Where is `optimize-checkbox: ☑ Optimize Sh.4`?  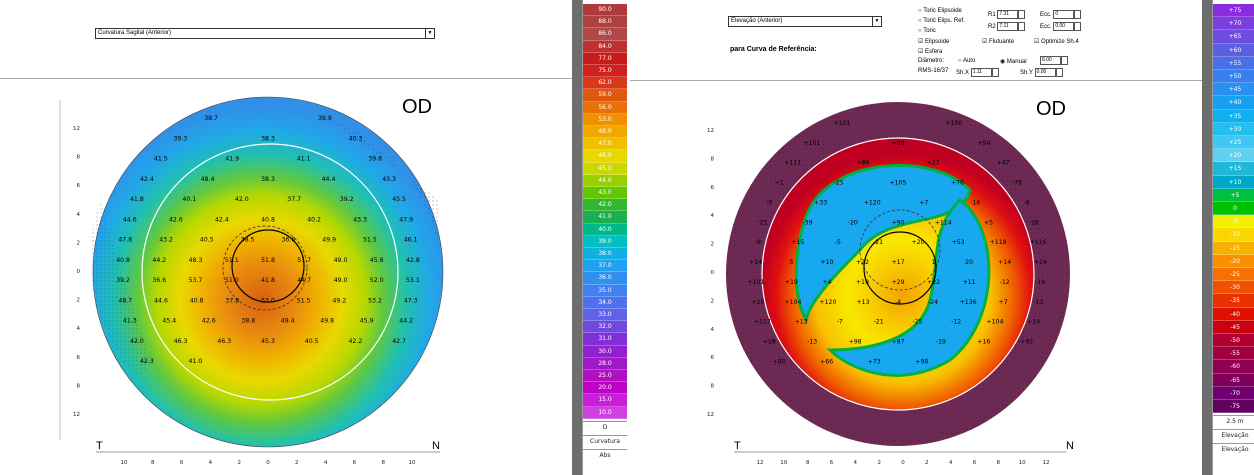
optimize-checkbox: ☑ Optimize Sh.4 is located at coordinates (1056, 42).